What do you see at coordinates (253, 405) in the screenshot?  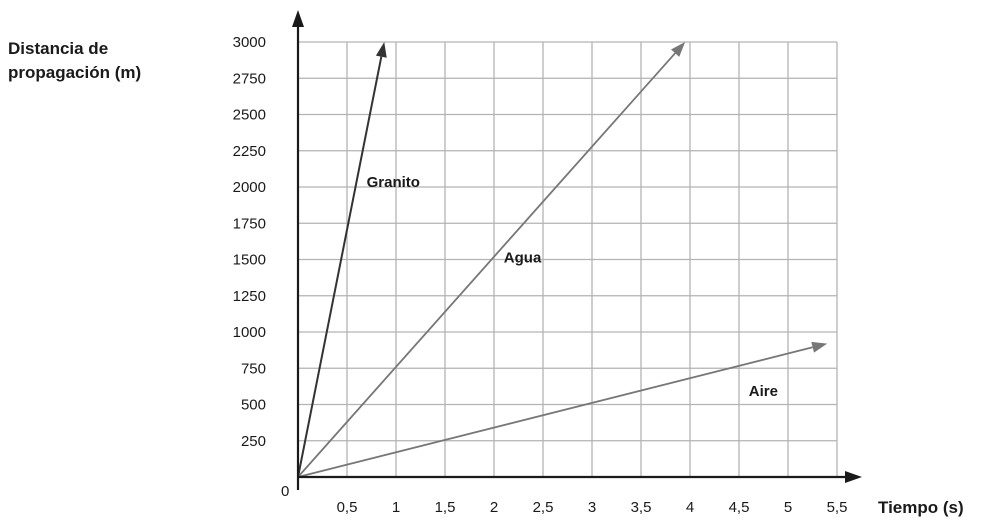 I see `y-tick-label: 500` at bounding box center [253, 405].